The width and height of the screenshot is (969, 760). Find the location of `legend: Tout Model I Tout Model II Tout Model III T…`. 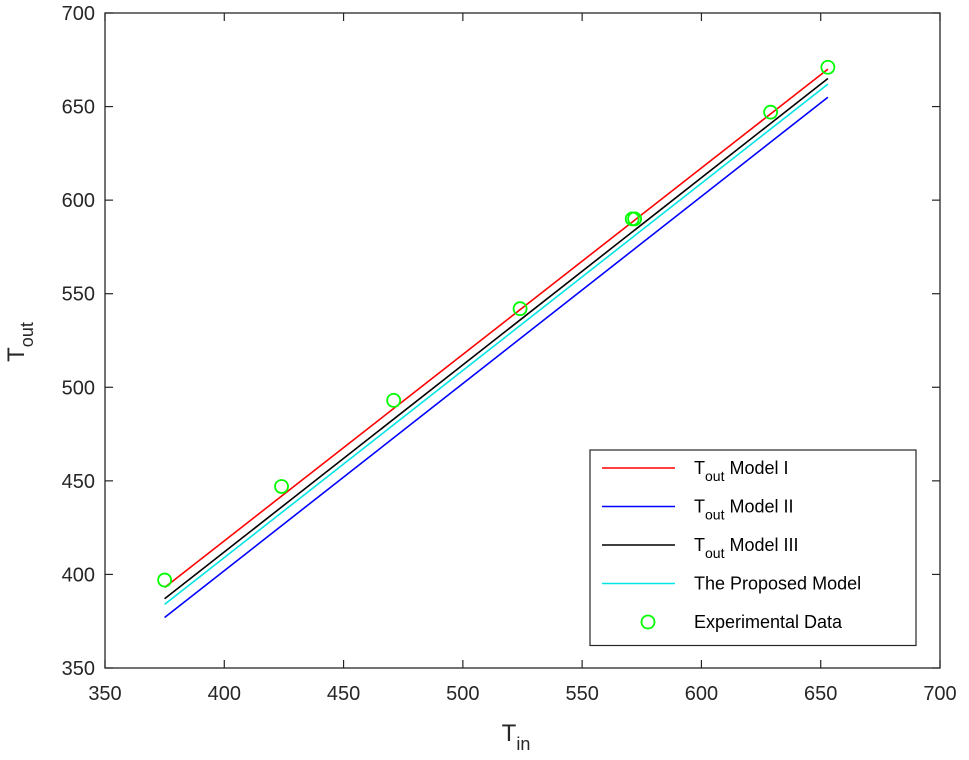

legend: Tout Model I Tout Model II Tout Model III T… is located at coordinates (753, 548).